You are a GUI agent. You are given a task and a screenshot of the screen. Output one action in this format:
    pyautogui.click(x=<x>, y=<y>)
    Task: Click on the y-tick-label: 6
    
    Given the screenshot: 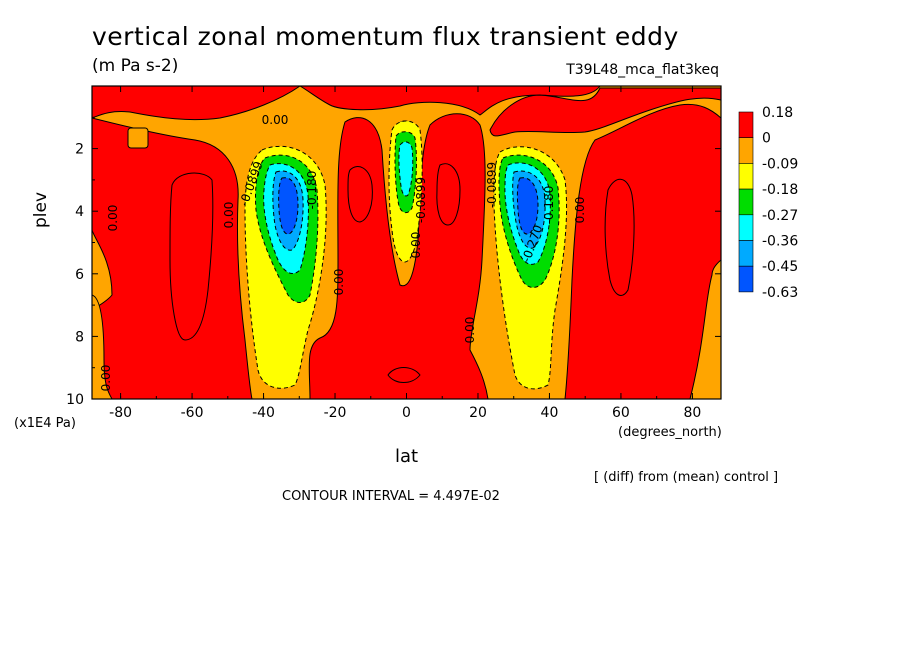 What is the action you would take?
    pyautogui.click(x=79, y=275)
    